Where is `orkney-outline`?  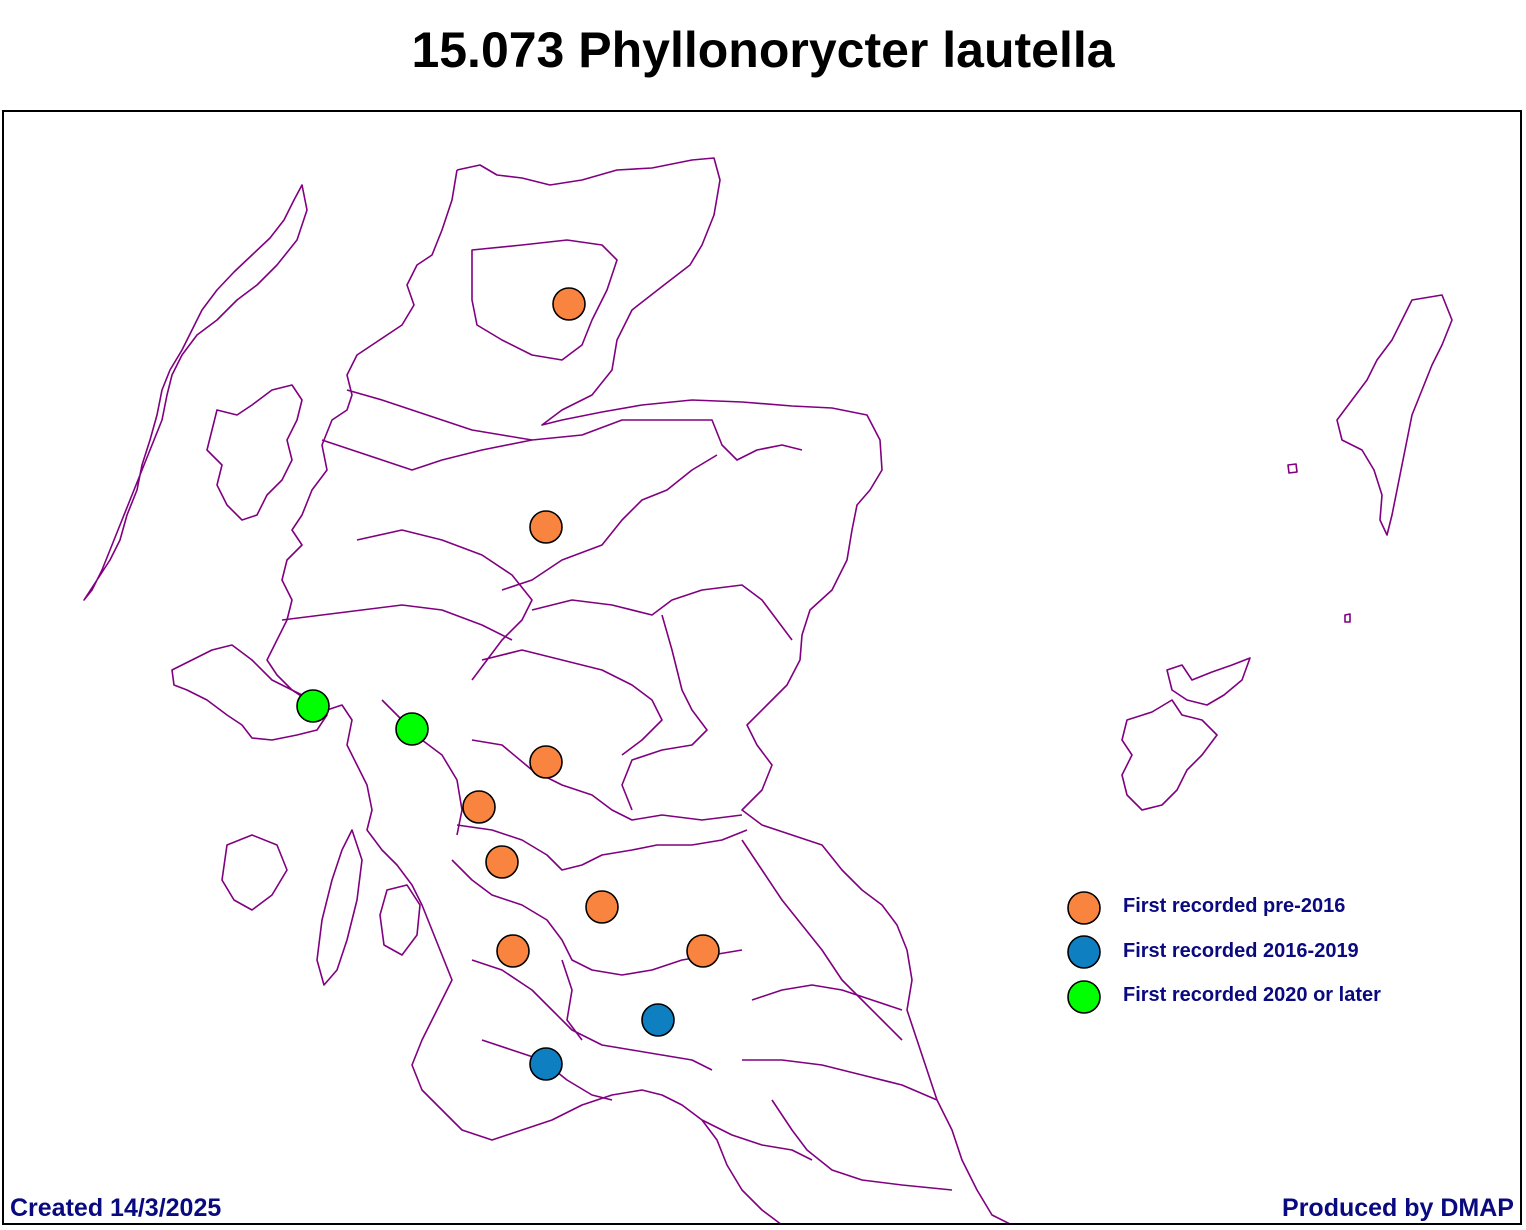
orkney-outline is located at coordinates (1169, 755).